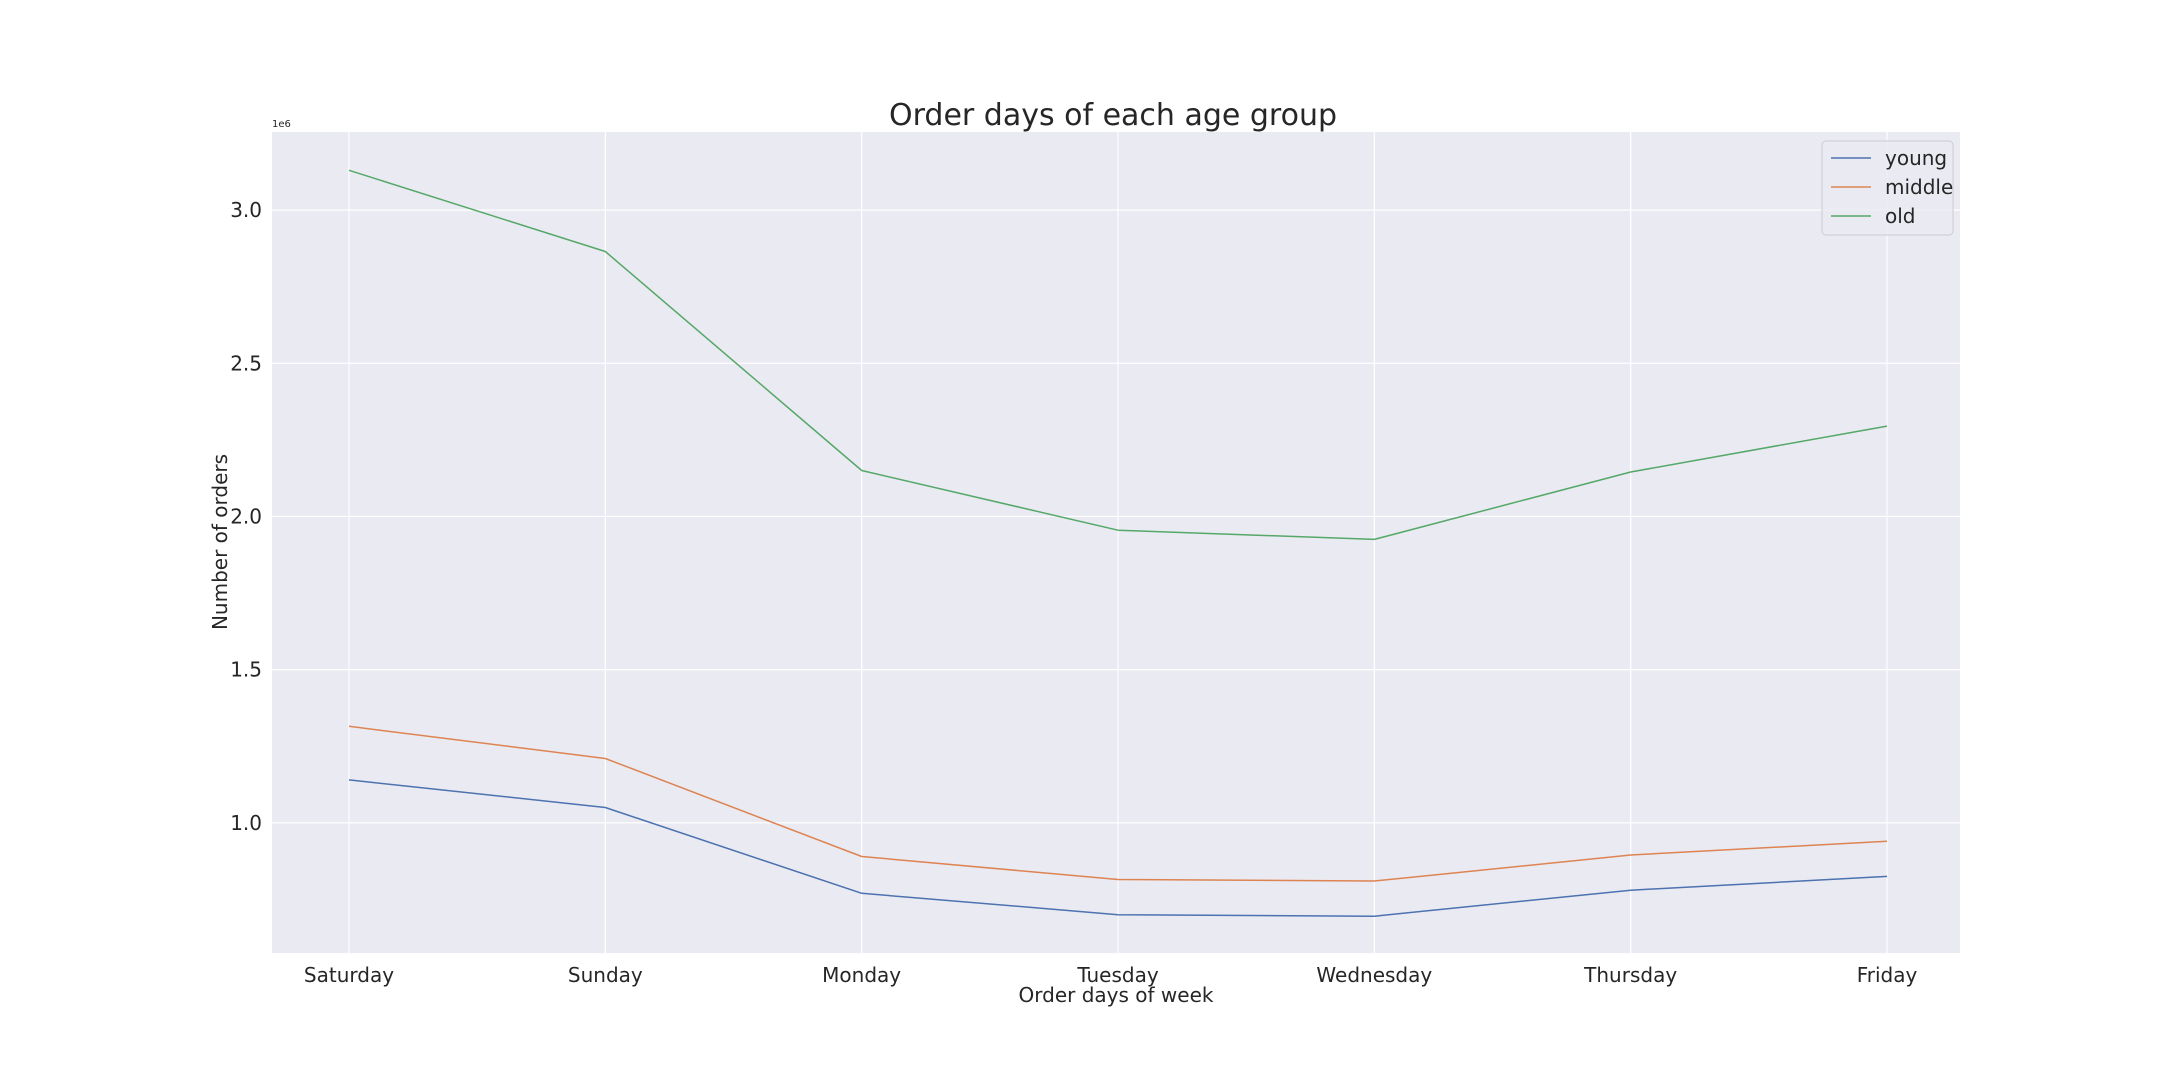 This screenshot has width=2160, height=1080. I want to click on x-tick-label: Saturday, so click(349, 975).